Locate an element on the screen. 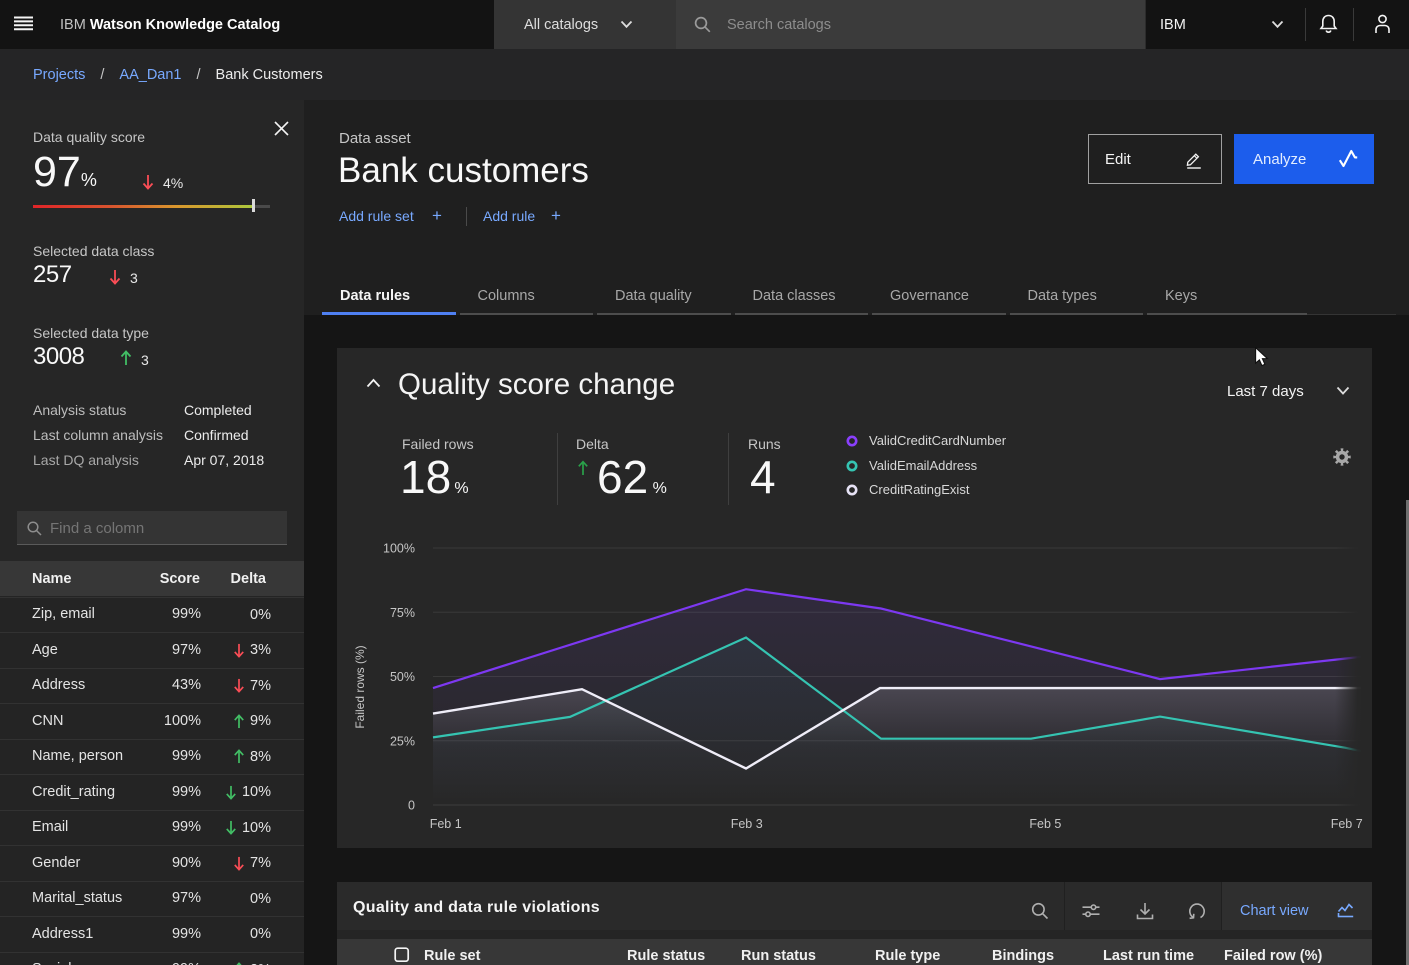  svg-text: Feb 3 is located at coordinates (747, 824).